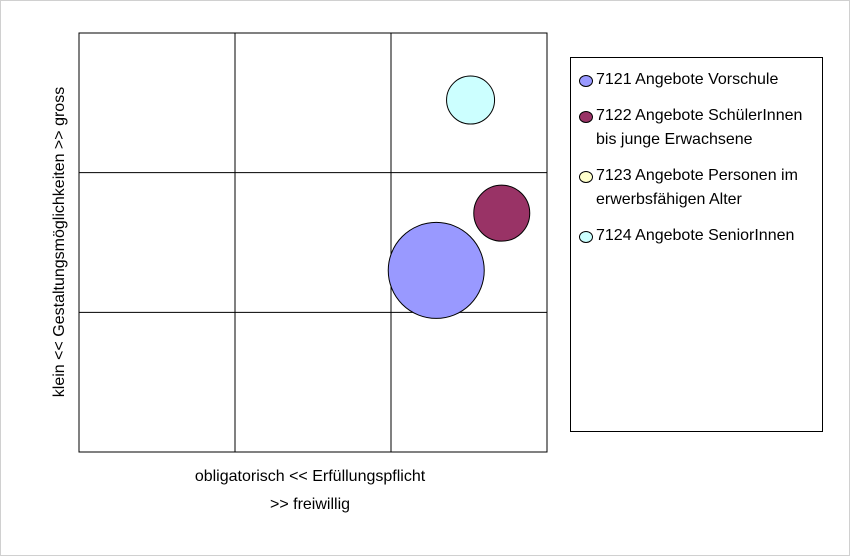  I want to click on legend-label: 7121 Angebote Vorschule, so click(687, 79).